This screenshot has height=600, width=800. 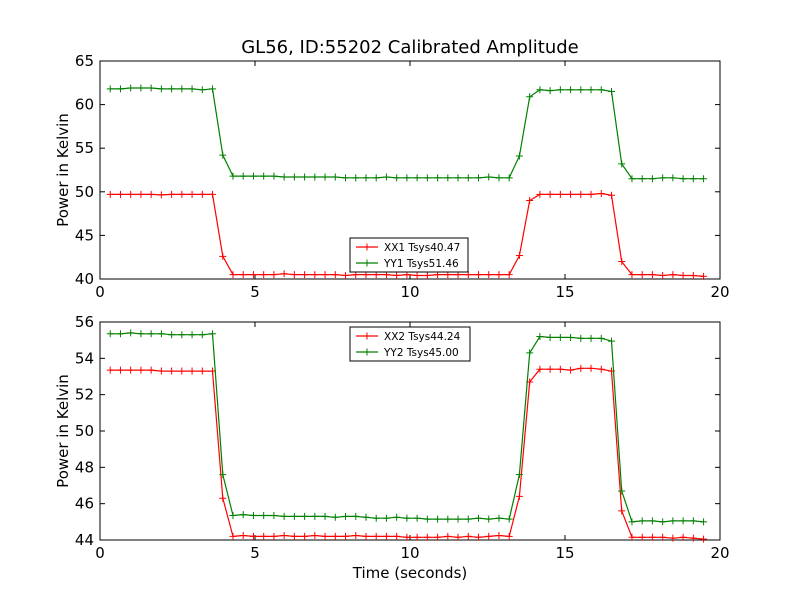 I want to click on bottom-y-tick-label: 50, so click(x=84, y=431).